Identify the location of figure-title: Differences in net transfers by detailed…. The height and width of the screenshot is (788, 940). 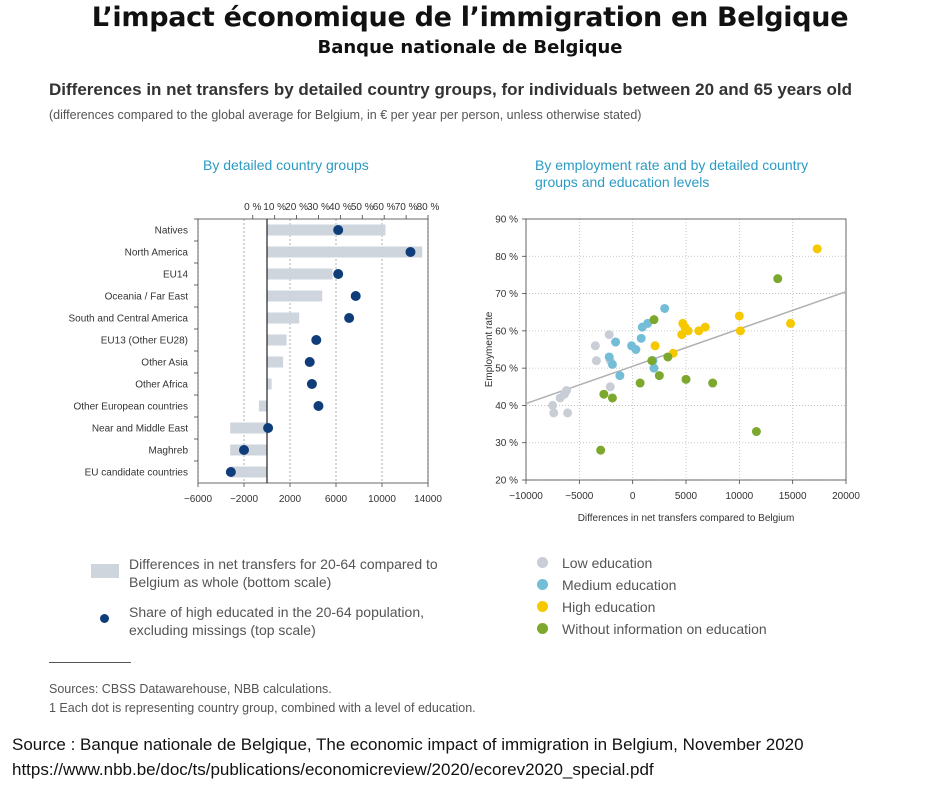
(450, 89).